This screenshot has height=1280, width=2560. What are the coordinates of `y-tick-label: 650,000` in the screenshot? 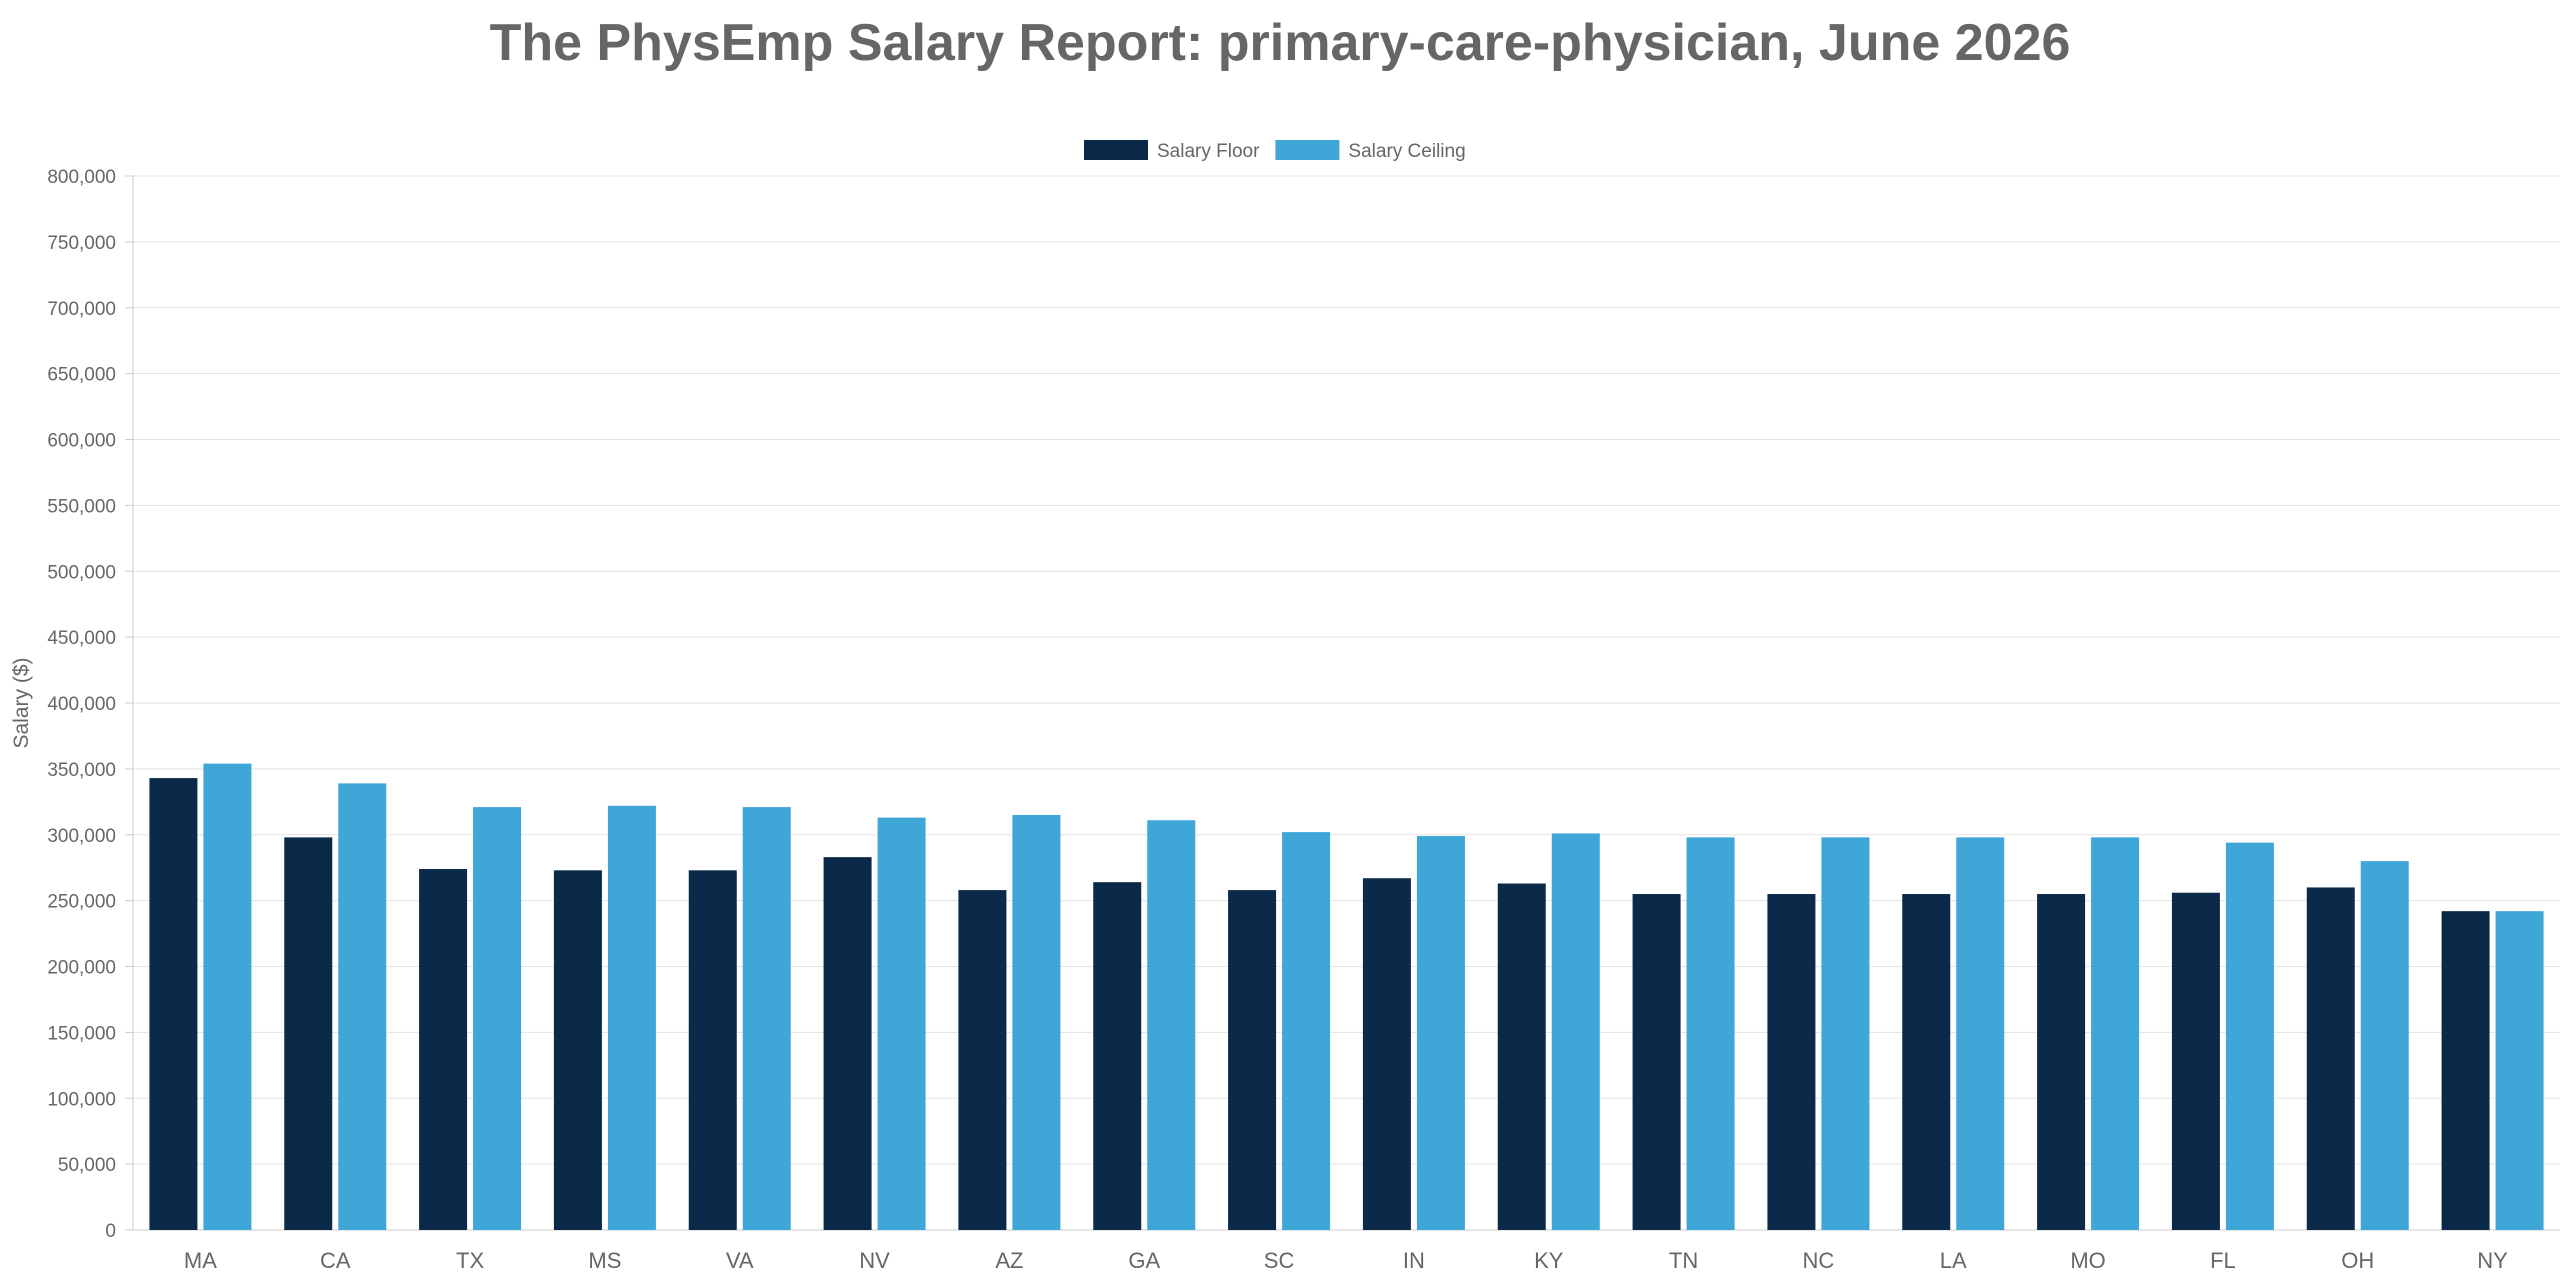 It's located at (81, 375).